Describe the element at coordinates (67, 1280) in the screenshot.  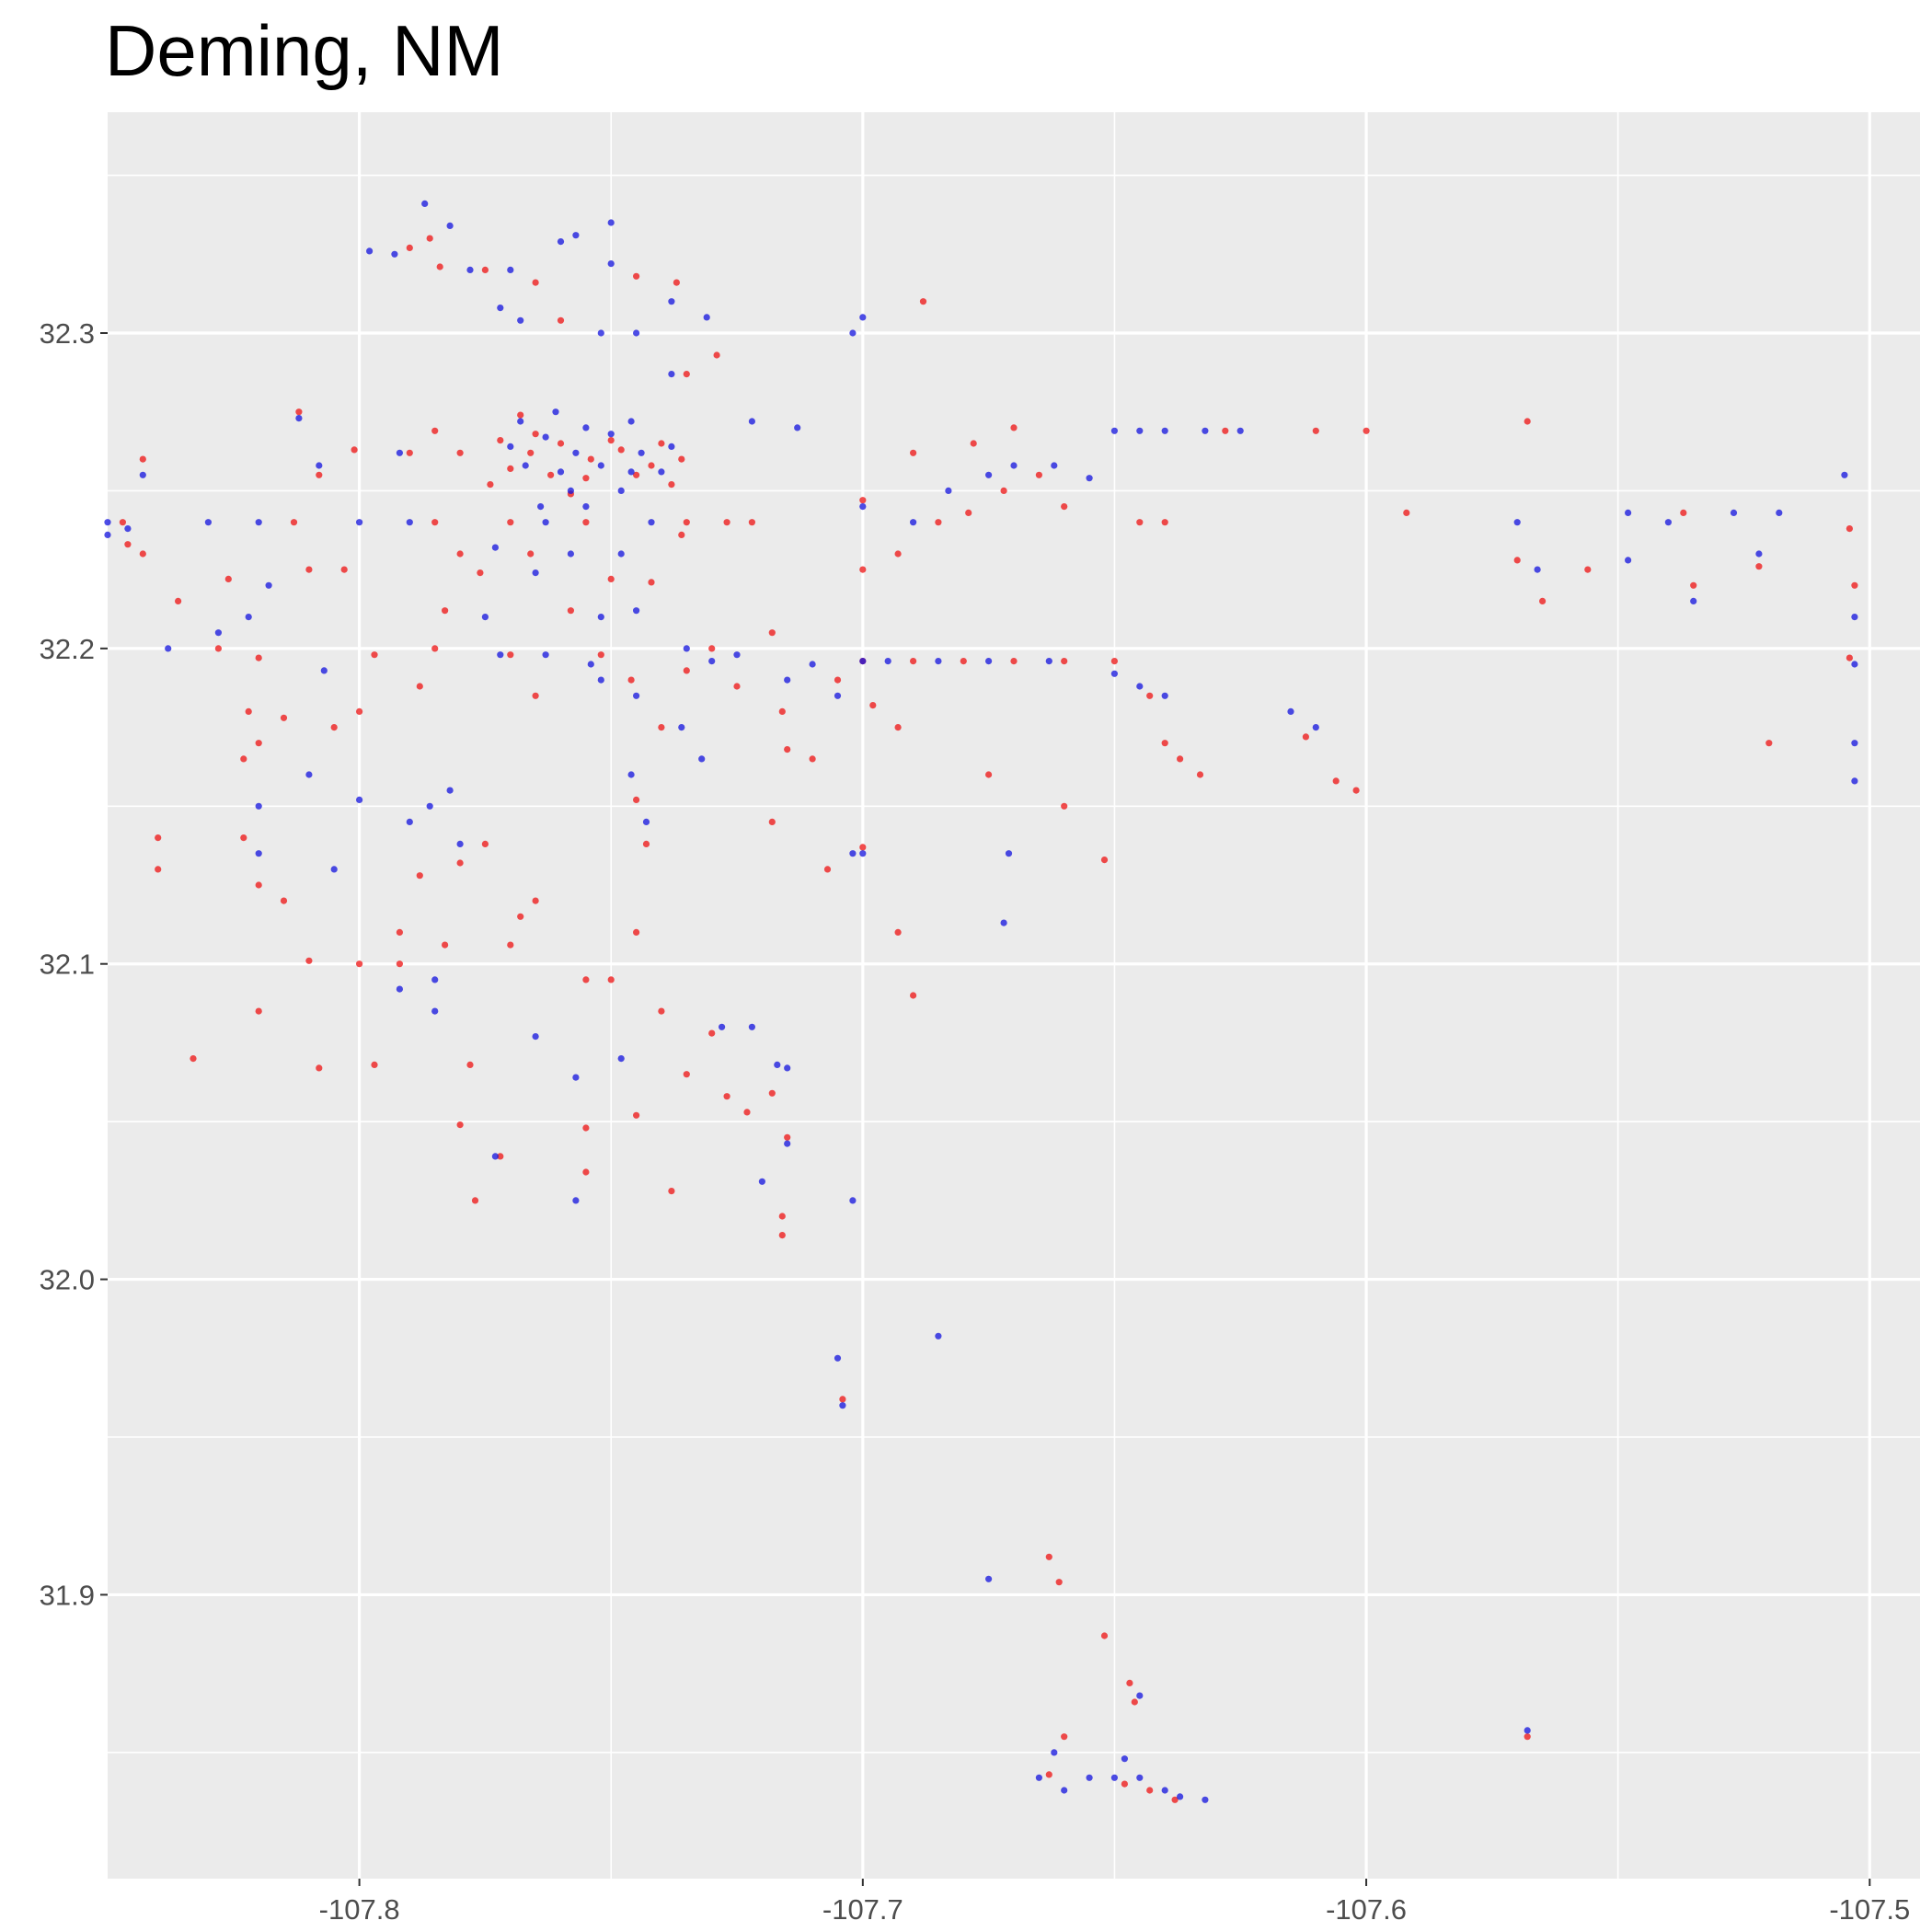
I see `y-tick-label: 32.0` at that location.